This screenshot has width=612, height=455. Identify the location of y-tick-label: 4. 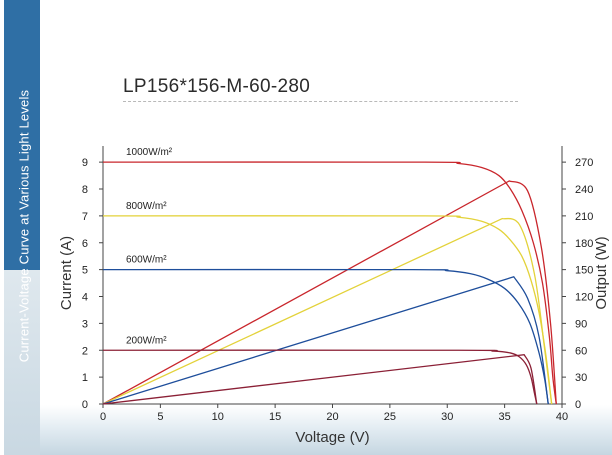
(85, 298).